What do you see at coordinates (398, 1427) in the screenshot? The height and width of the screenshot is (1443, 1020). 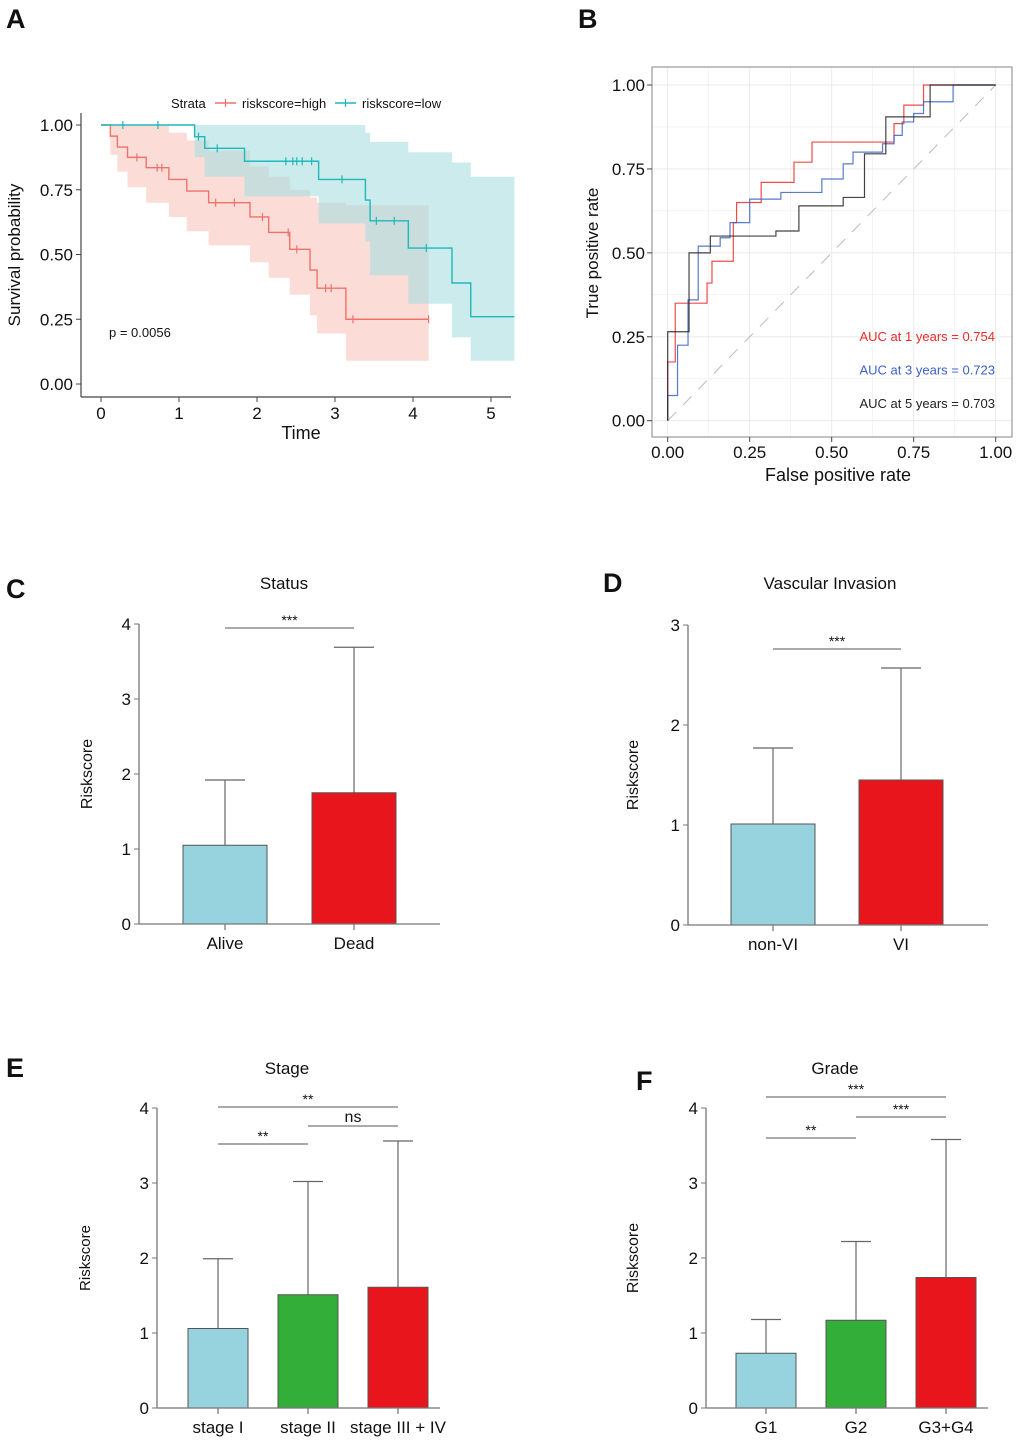 I see `x-tick-label: stage III + IV` at bounding box center [398, 1427].